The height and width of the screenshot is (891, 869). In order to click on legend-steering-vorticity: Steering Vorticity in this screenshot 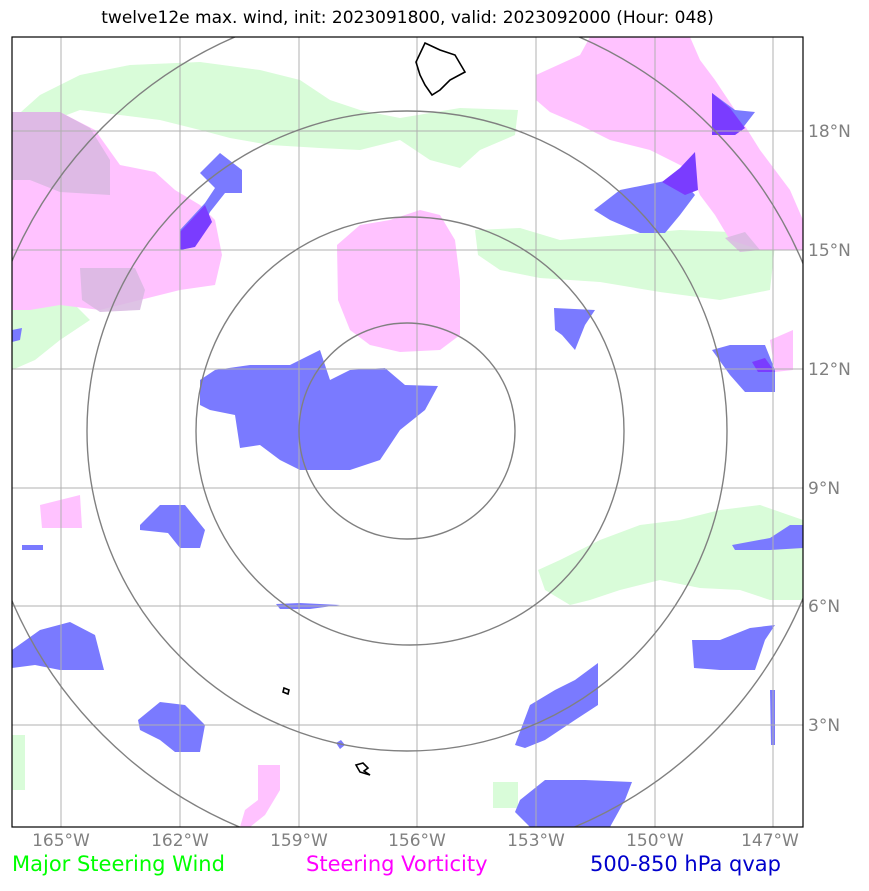, I will do `click(397, 864)`.